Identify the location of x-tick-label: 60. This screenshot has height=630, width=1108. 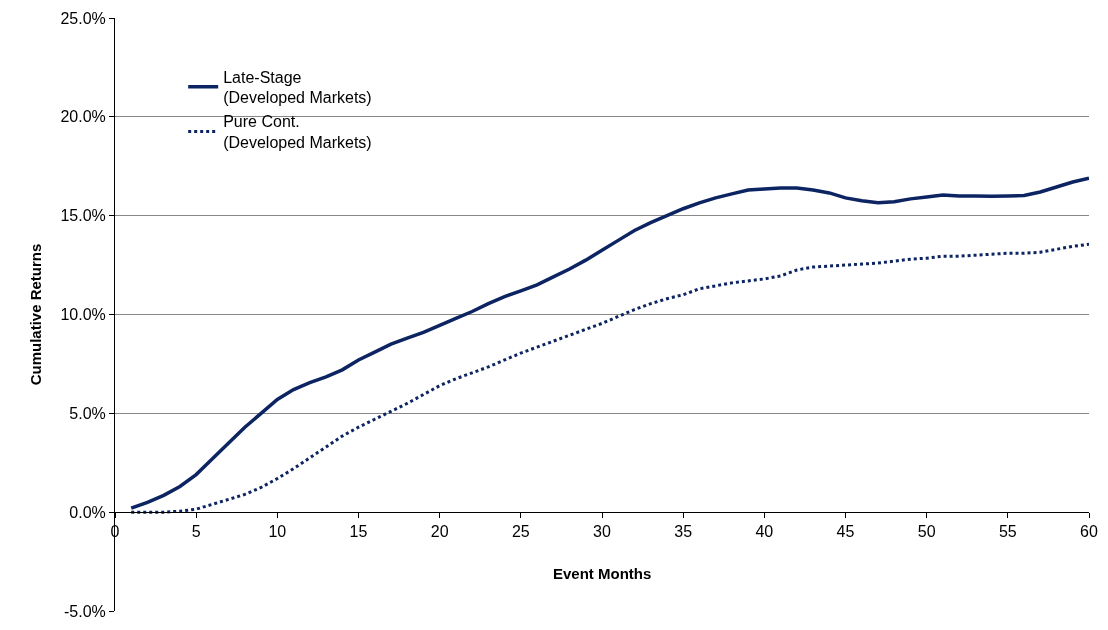
(1089, 532).